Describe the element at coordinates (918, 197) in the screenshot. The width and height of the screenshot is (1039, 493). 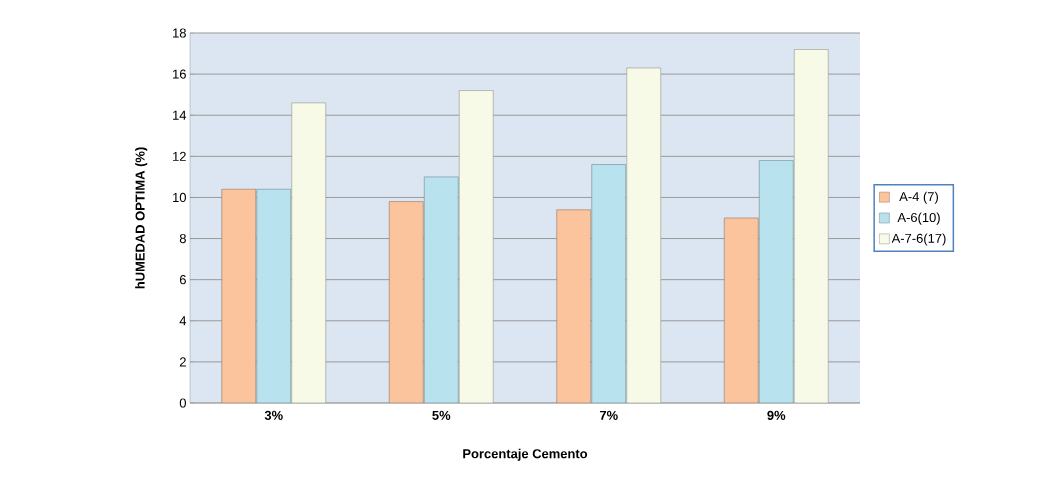
I see `legend-label: A-4 (7)` at that location.